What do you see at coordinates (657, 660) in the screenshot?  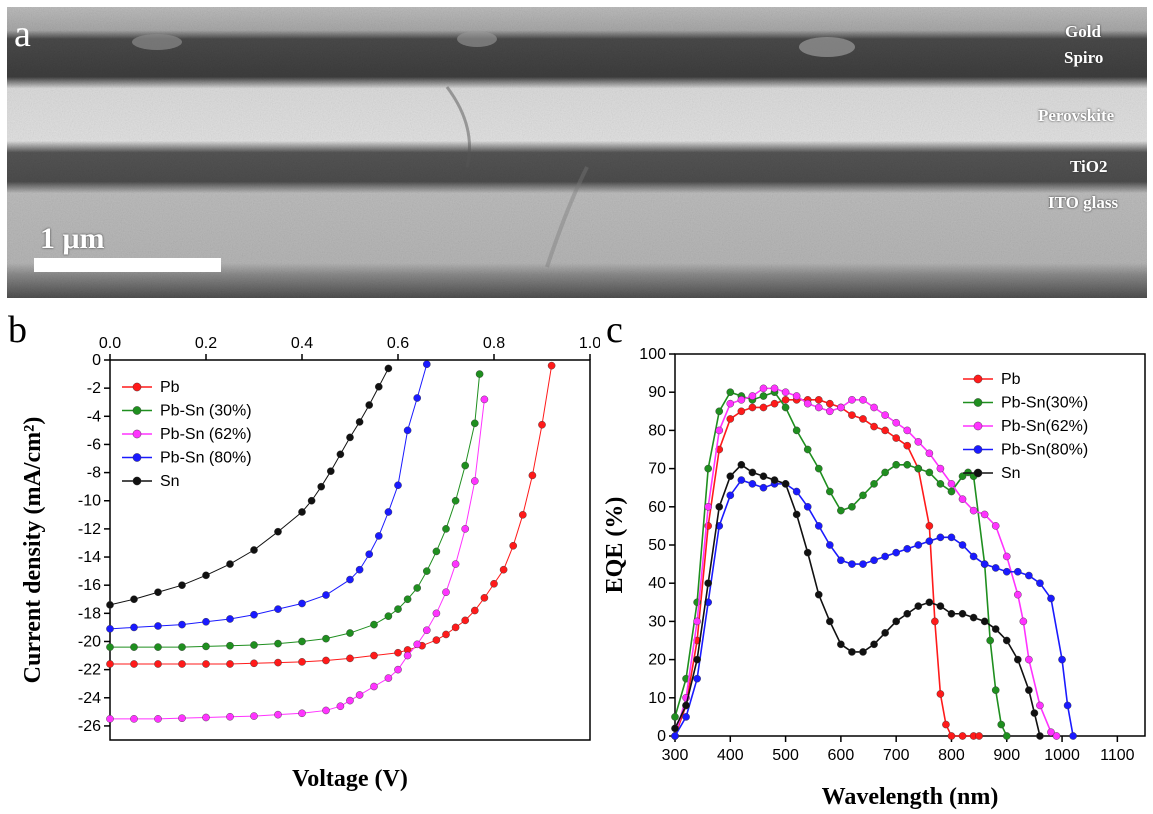 I see `y-tick-label: 20` at bounding box center [657, 660].